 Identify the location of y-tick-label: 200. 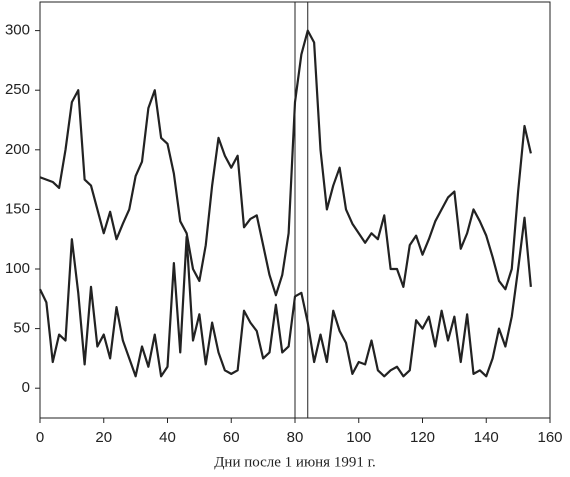
(17, 149).